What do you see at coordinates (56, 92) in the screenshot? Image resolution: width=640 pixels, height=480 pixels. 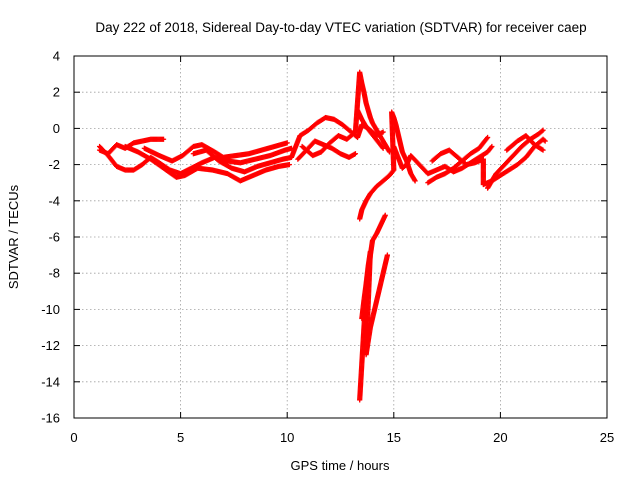 I see `y-tick-label: 2` at bounding box center [56, 92].